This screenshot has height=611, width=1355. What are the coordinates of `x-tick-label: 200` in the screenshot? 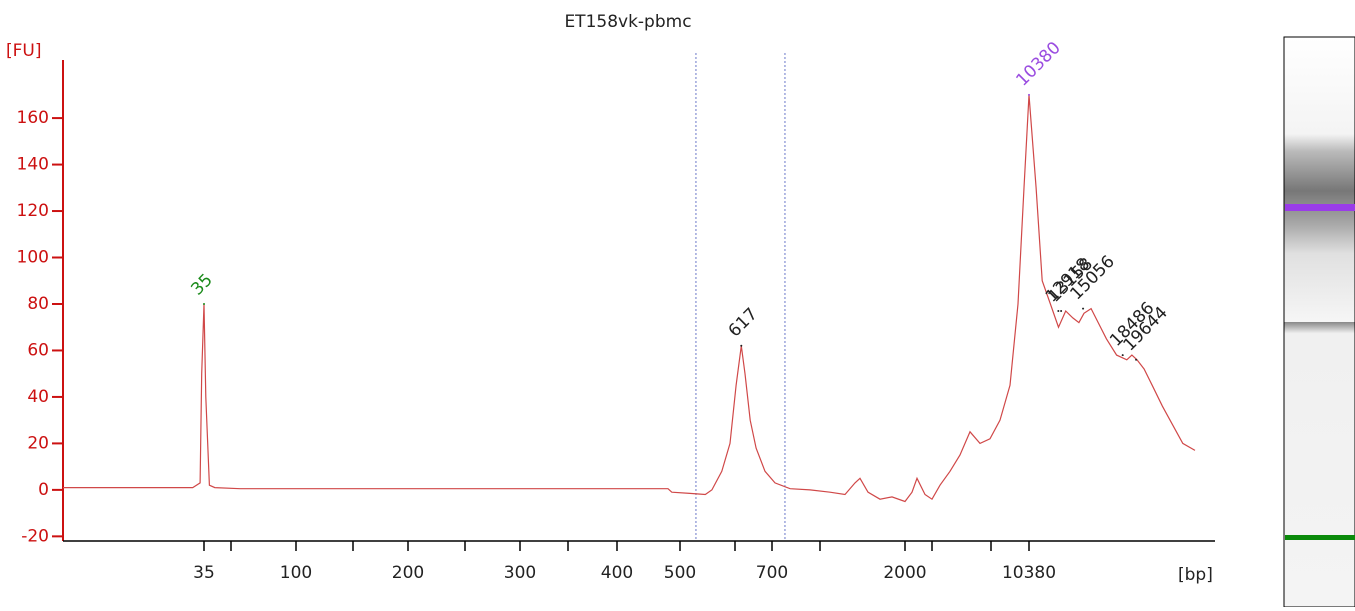 It's located at (408, 573).